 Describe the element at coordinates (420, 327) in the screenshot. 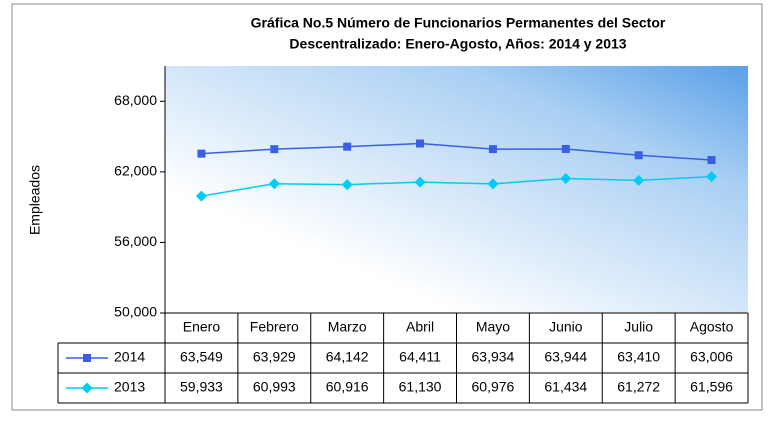

I see `x-tick-label: Abril` at that location.